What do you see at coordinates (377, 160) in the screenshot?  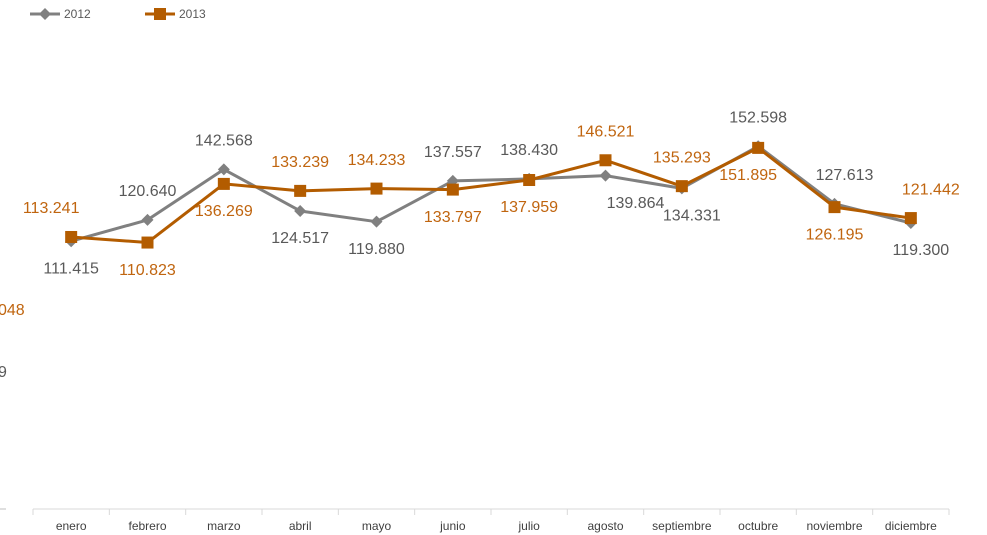 I see `data-label: 134.233` at bounding box center [377, 160].